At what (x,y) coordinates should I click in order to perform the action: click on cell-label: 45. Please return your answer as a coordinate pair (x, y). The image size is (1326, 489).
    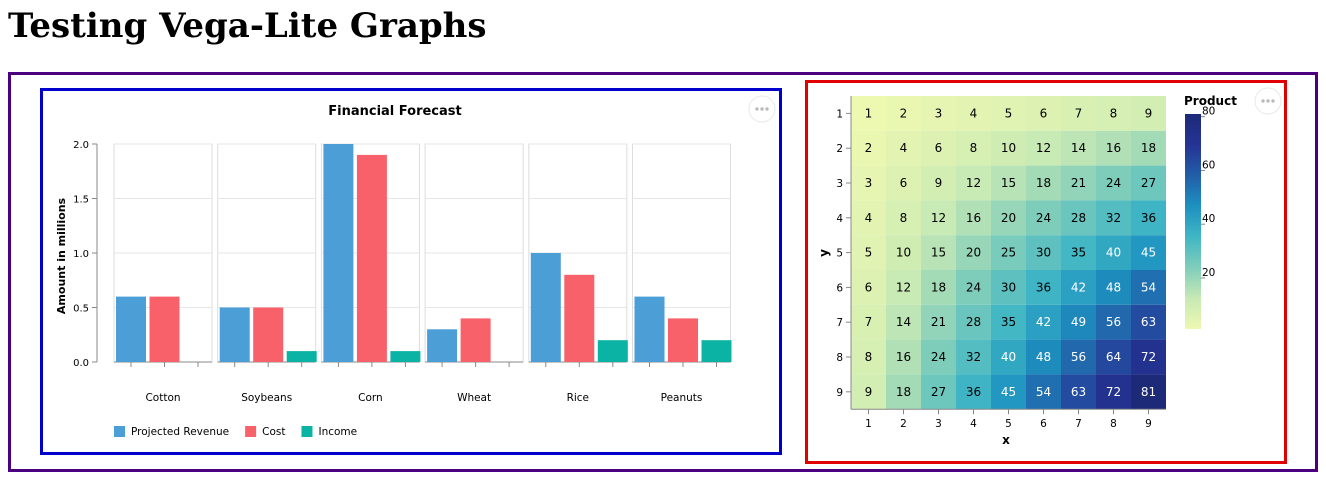
    Looking at the image, I should click on (1008, 392).